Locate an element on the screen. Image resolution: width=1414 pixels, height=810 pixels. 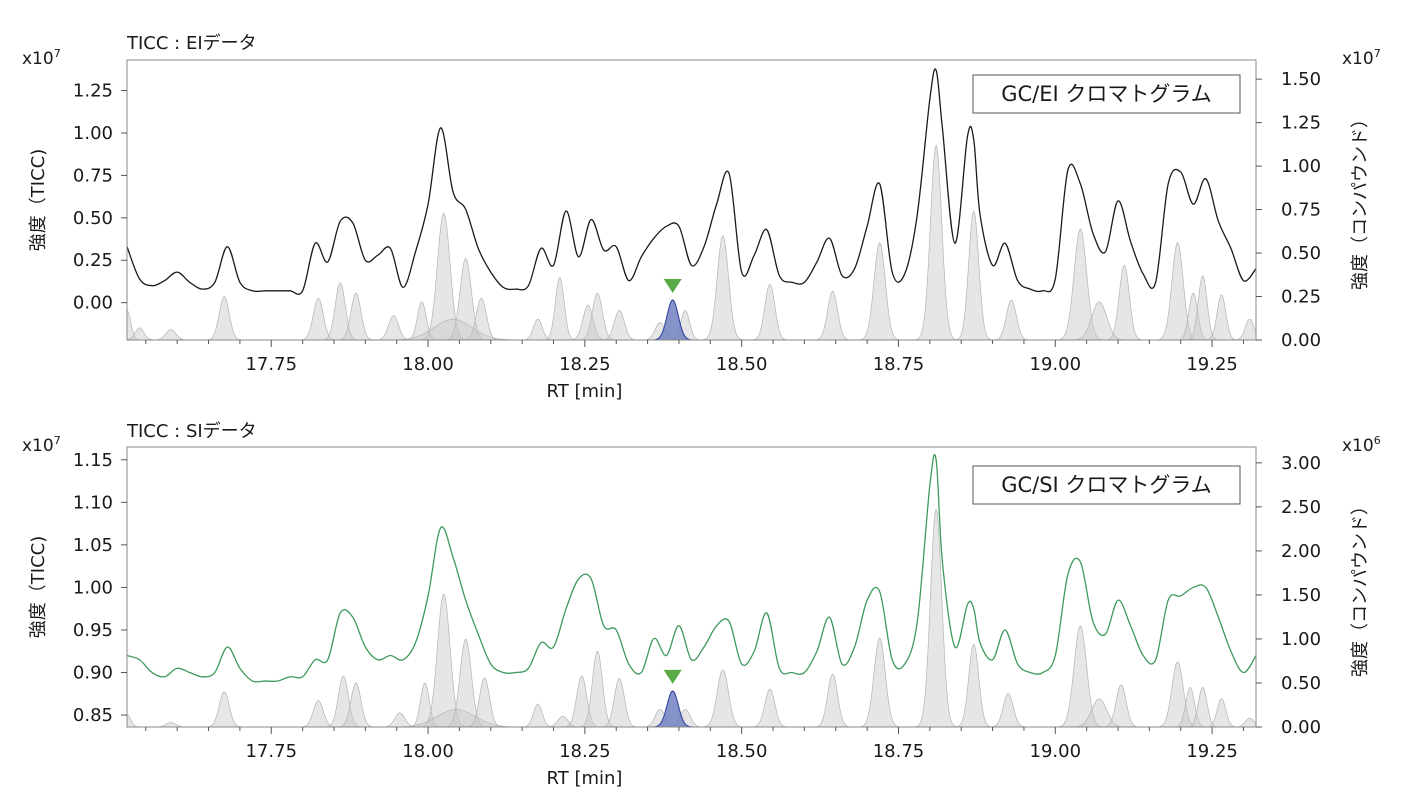
y-right-tick-label: 2.50 is located at coordinates (1301, 507).